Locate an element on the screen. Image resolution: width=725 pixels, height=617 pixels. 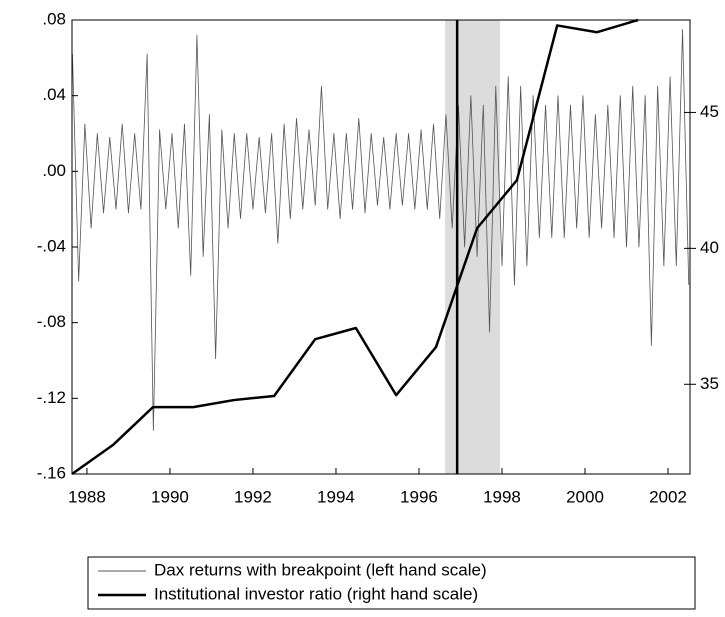
shaded-range is located at coordinates (472, 247).